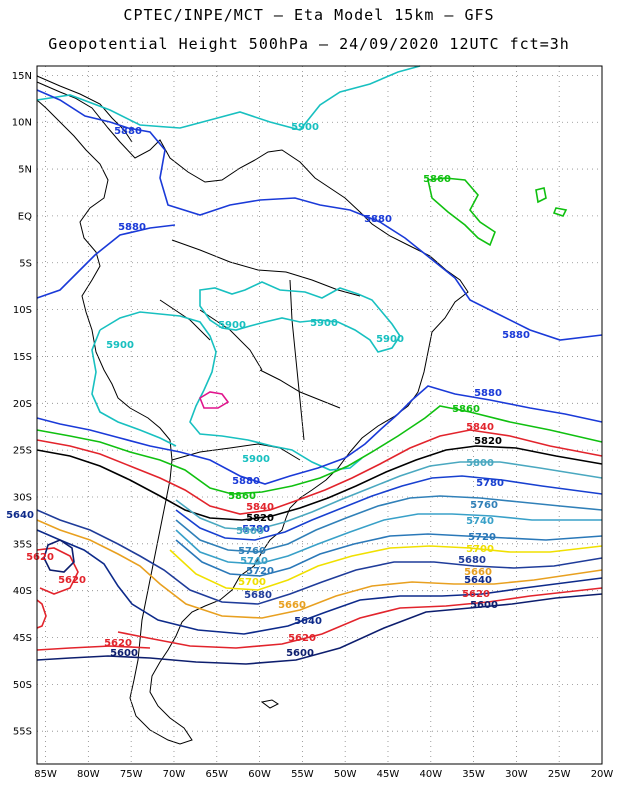 This screenshot has height=800, width=618. I want to click on lat-tick-label: 10S, so click(22, 310).